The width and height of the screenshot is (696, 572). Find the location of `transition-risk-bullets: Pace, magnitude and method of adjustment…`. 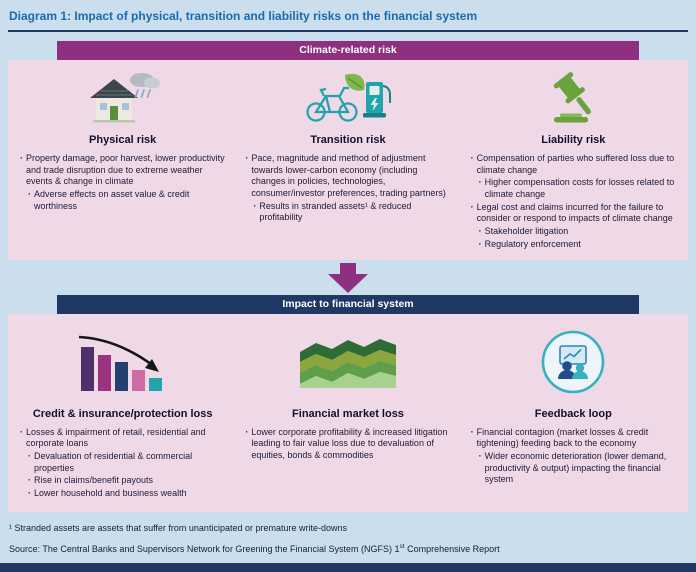

transition-risk-bullets: Pace, magnitude and method of adjustment… is located at coordinates (347, 188).